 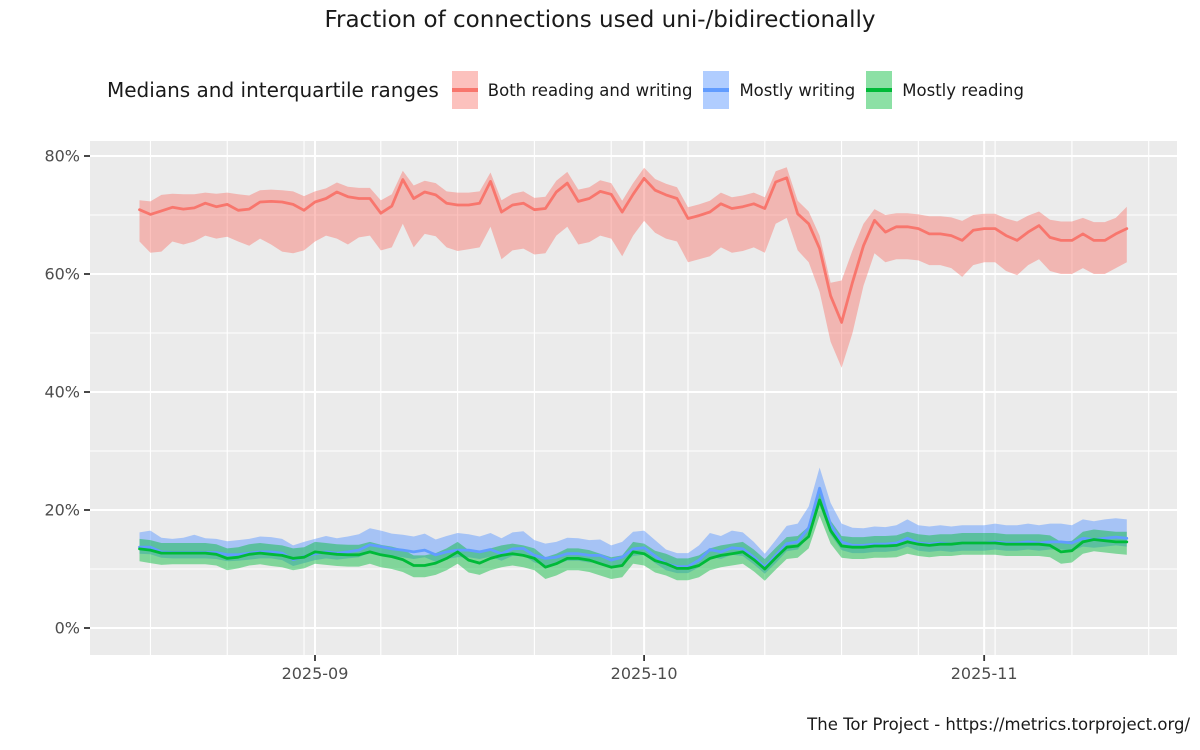 I want to click on legend-swatch-red, so click(x=464, y=90).